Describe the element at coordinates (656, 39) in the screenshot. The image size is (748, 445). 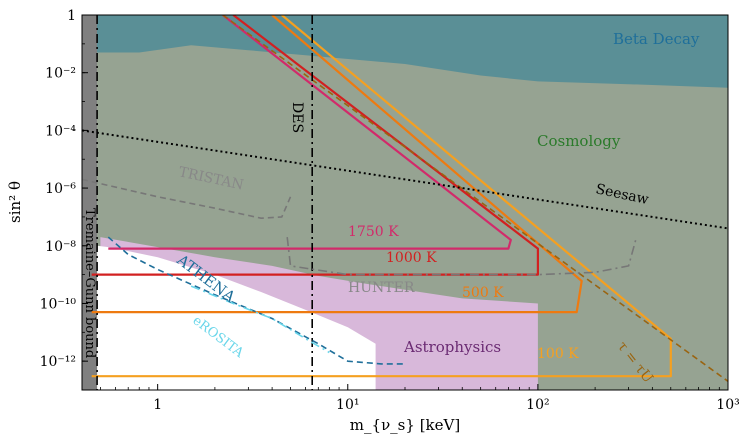
I see `label-beta-decay: Beta Decay` at that location.